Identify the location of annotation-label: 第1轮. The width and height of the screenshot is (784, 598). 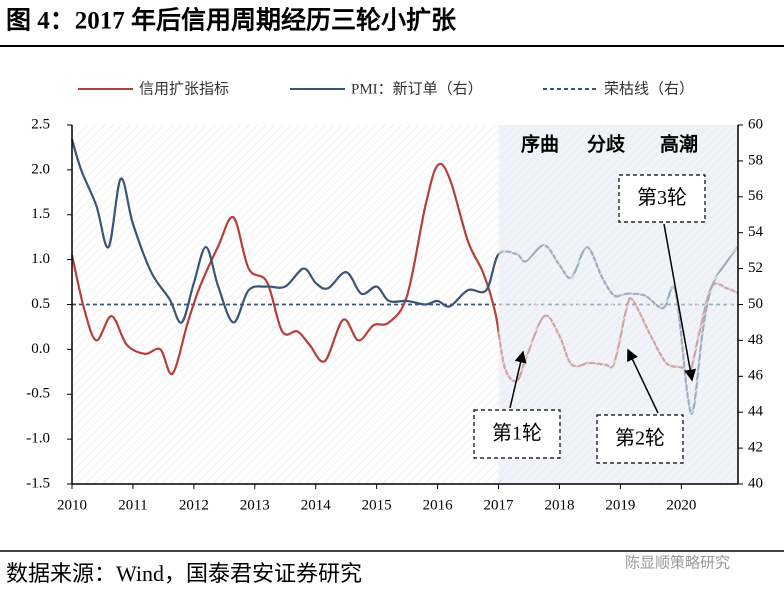
(517, 433).